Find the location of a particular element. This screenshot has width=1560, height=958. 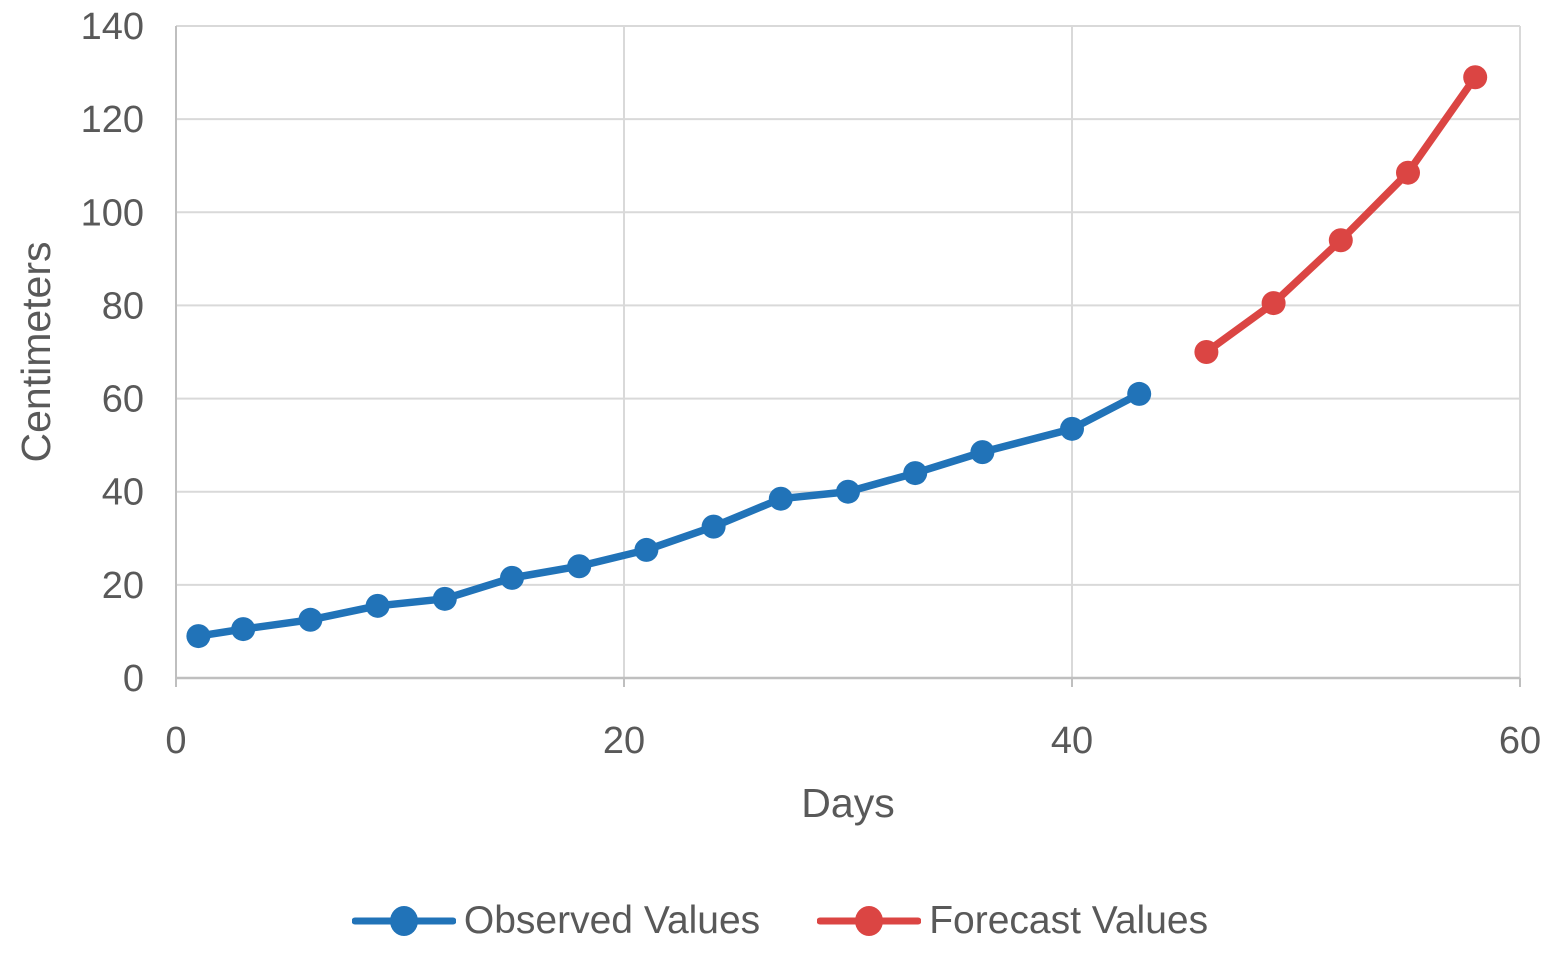

y-tick-label: 100 is located at coordinates (112, 213).